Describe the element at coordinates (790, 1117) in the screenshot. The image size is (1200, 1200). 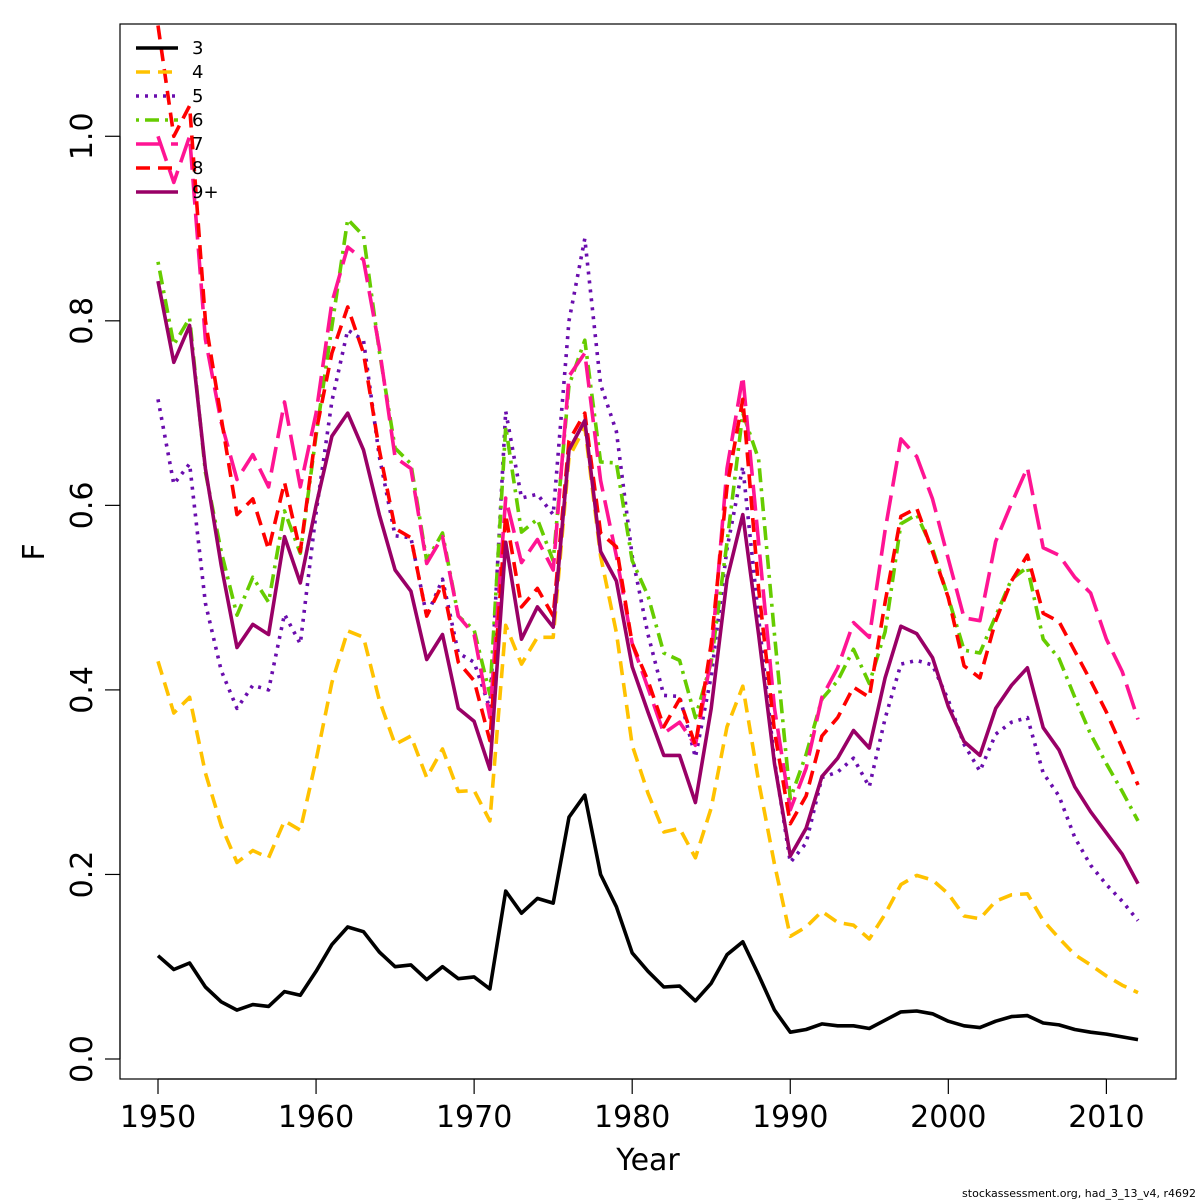
I see `x-tick-label: 1990` at that location.